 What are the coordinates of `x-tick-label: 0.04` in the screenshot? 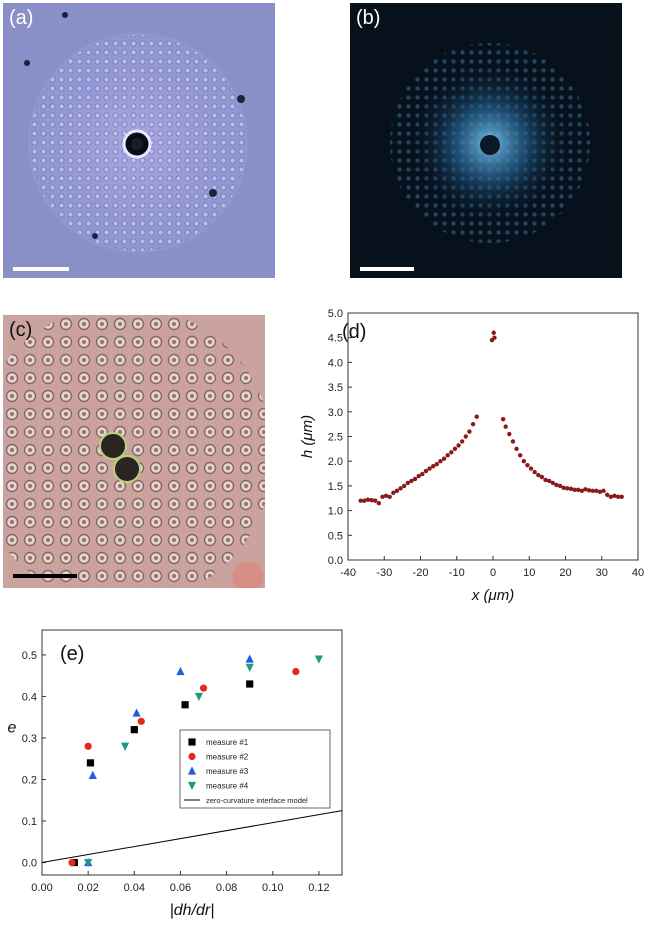 It's located at (134, 888).